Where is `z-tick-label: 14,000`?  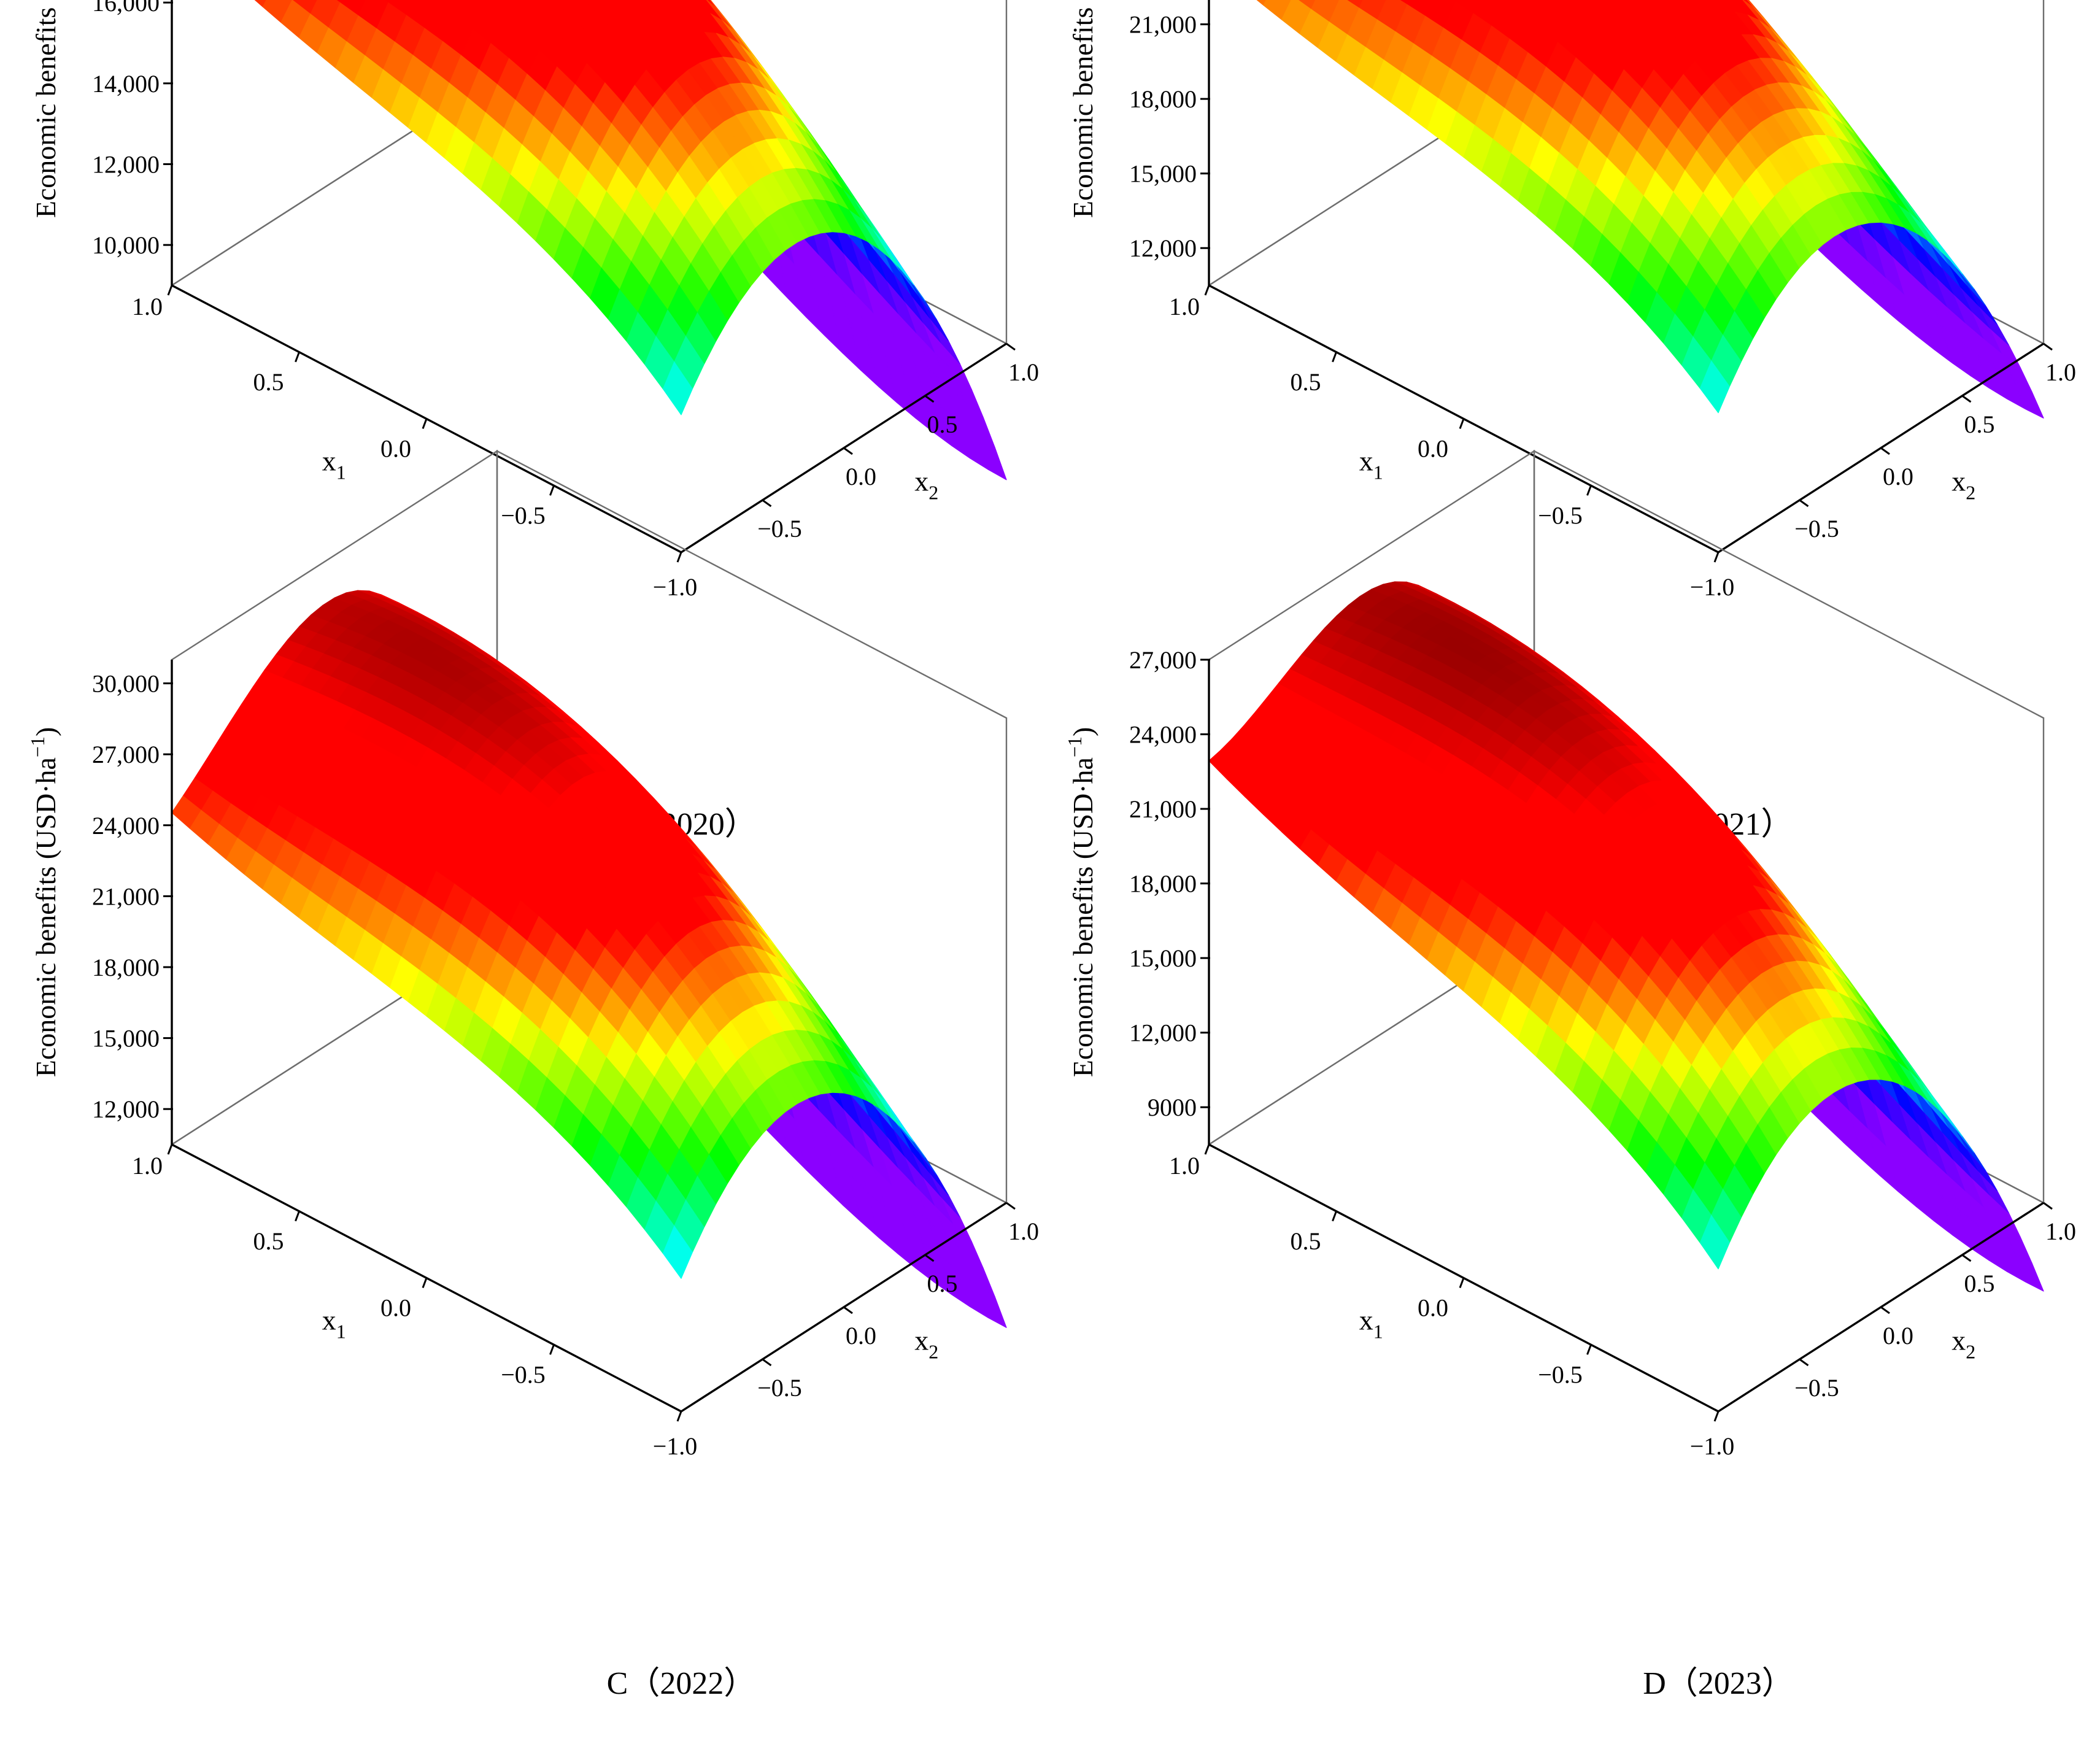 z-tick-label: 14,000 is located at coordinates (126, 84).